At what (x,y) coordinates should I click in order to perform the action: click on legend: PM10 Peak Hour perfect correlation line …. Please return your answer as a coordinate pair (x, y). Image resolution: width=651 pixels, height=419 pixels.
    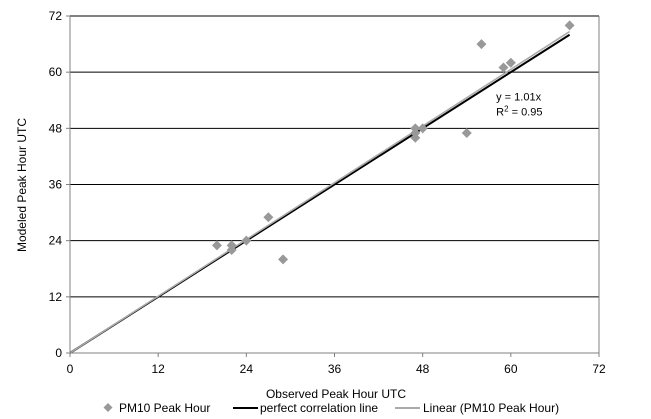
    Looking at the image, I should click on (331, 408).